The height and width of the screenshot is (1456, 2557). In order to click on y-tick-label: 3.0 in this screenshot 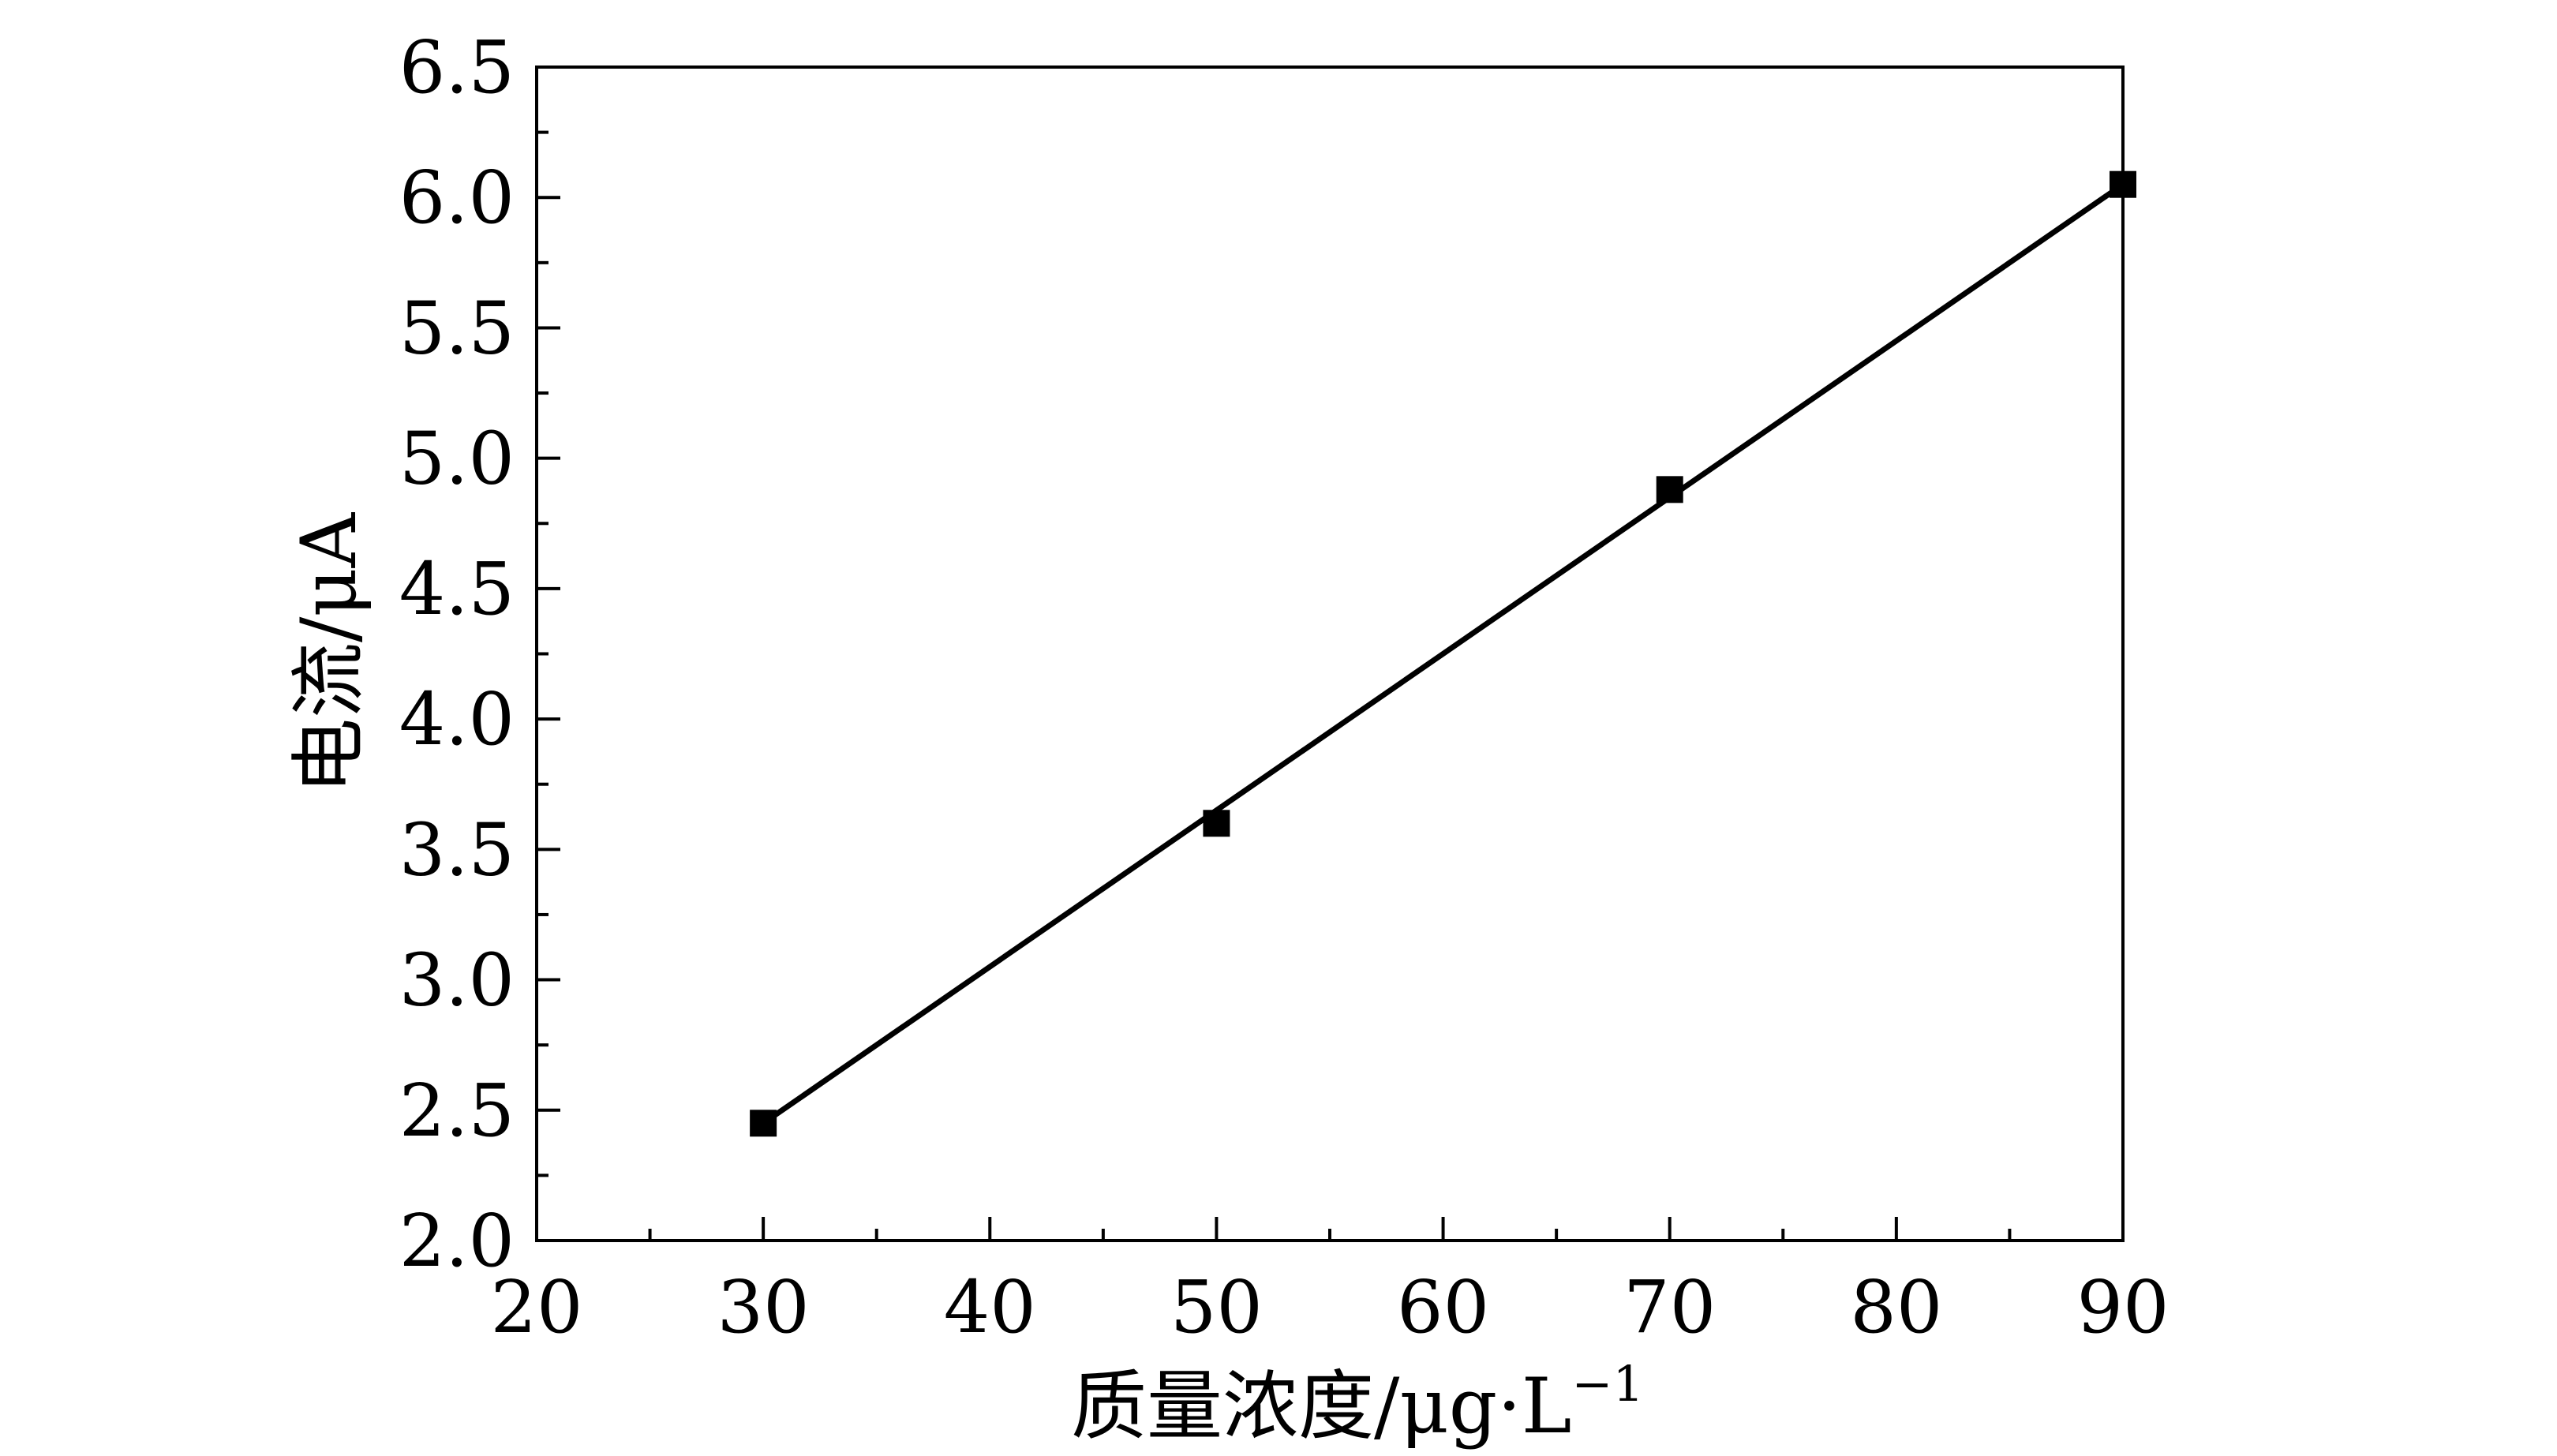, I will do `click(457, 980)`.